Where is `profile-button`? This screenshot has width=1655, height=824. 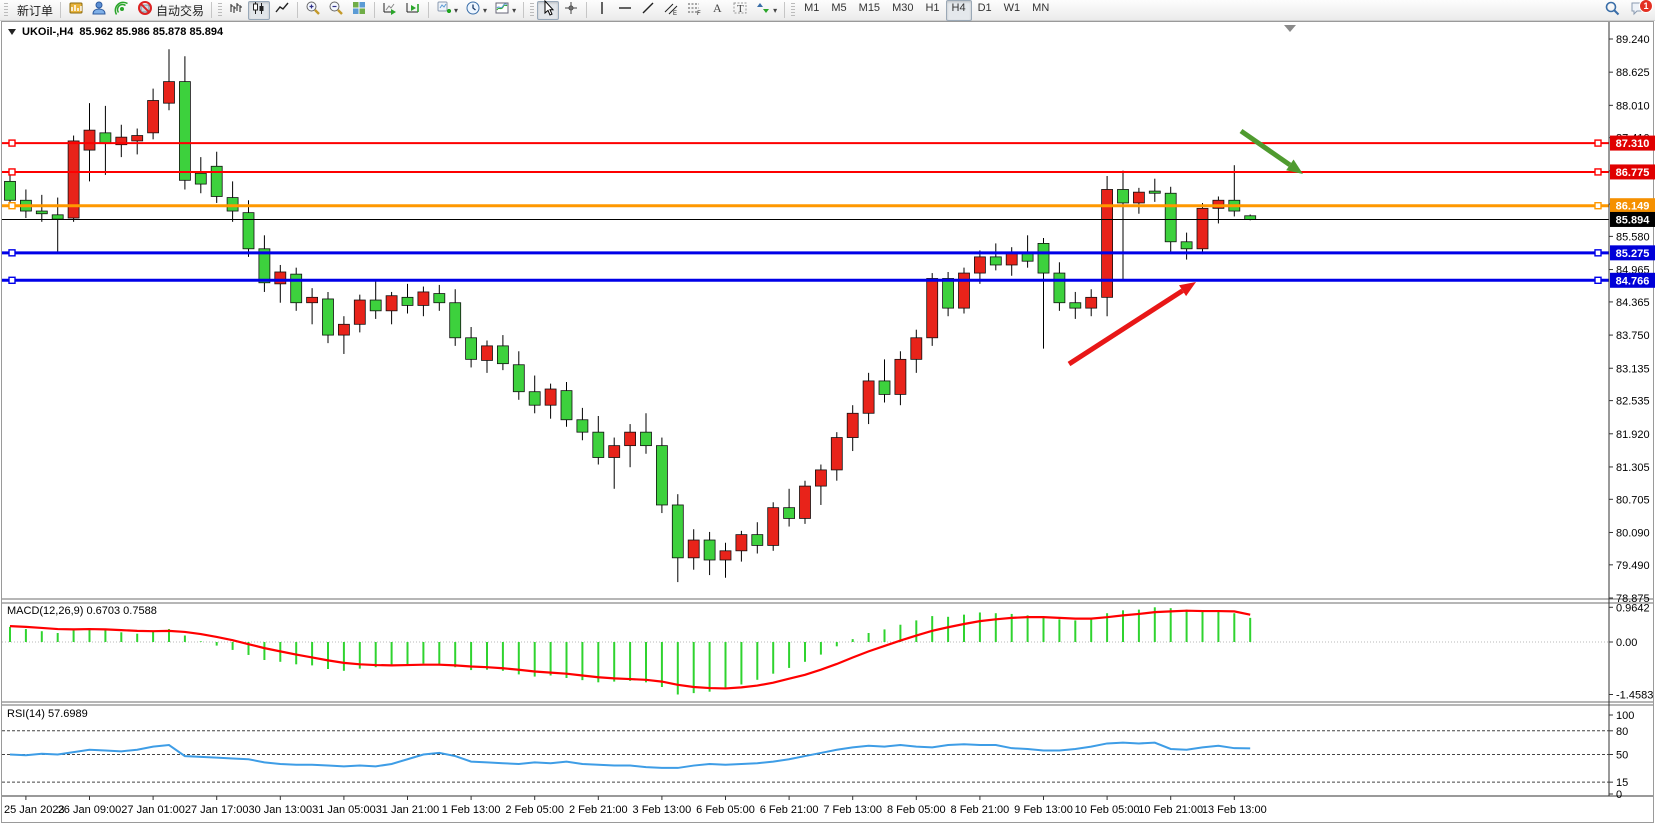
profile-button is located at coordinates (99, 10).